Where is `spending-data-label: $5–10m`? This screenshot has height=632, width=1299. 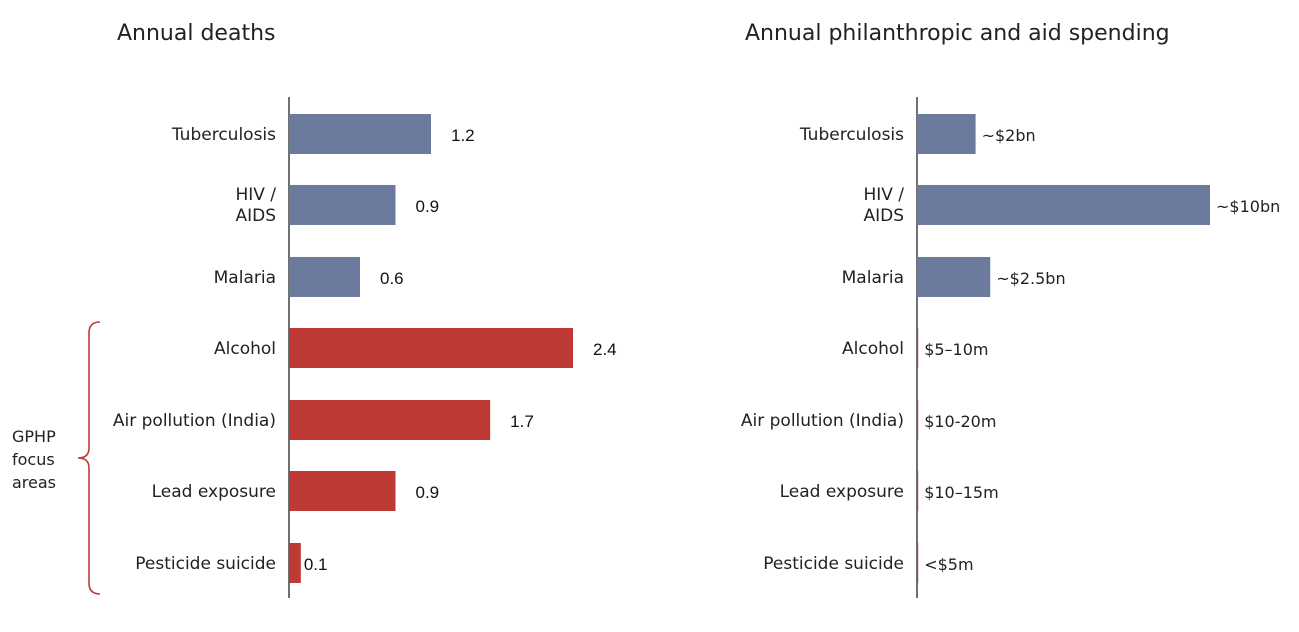
spending-data-label: $5–10m is located at coordinates (956, 349).